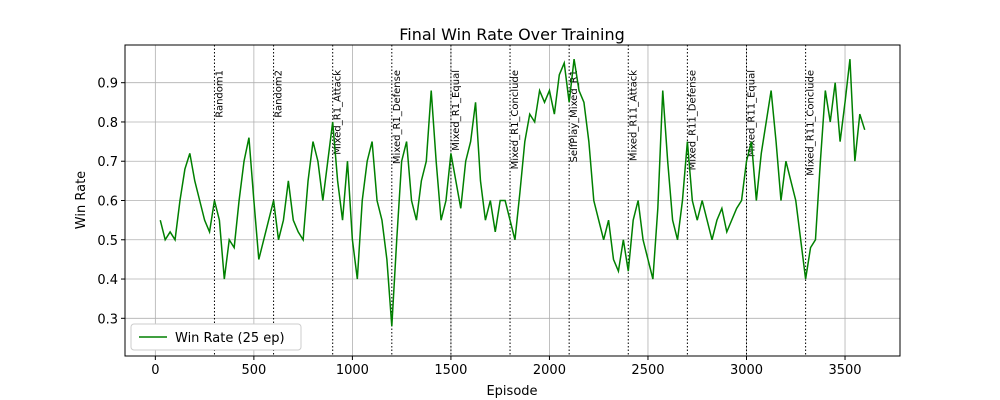 The width and height of the screenshot is (1000, 400). What do you see at coordinates (81, 200) in the screenshot?
I see `y-axis-label: Win Rate` at bounding box center [81, 200].